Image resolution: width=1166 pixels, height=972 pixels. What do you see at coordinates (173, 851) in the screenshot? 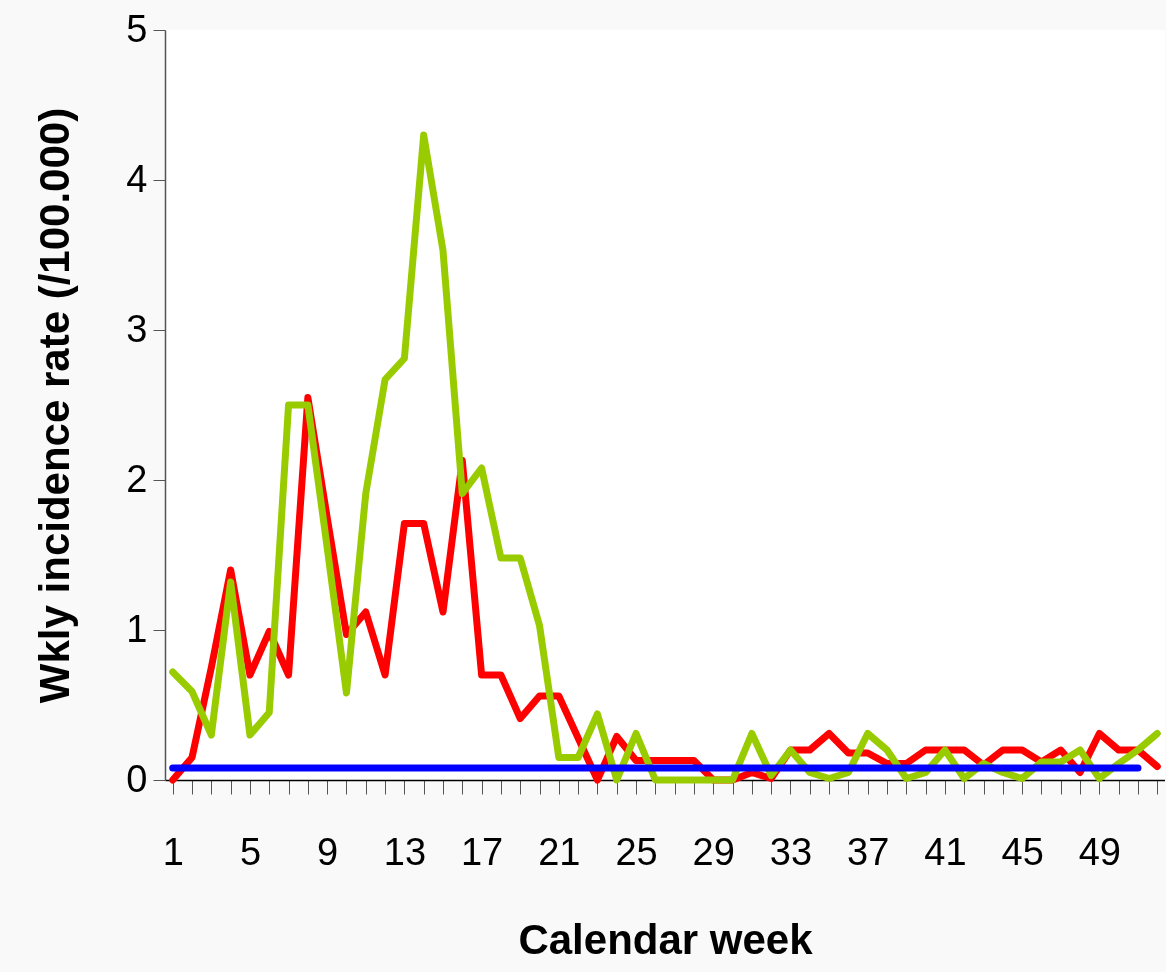
I see `x-tick-label: 1` at bounding box center [173, 851].